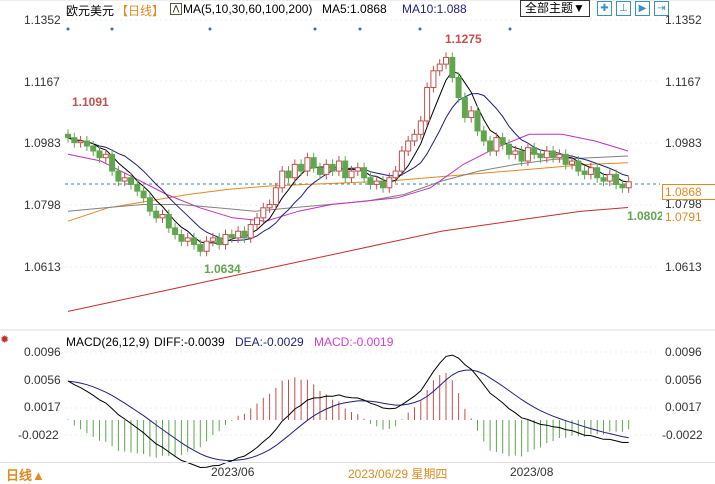 The image size is (715, 484). What do you see at coordinates (357, 462) in the screenshot?
I see `footer-divider` at bounding box center [357, 462].